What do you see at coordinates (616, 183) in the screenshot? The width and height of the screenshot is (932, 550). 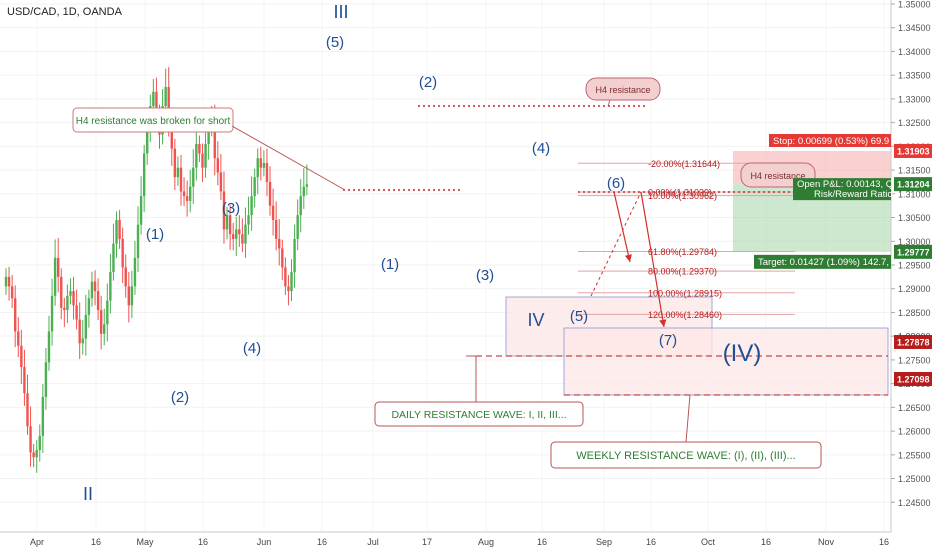 I see `wave-label: (6)` at bounding box center [616, 183].